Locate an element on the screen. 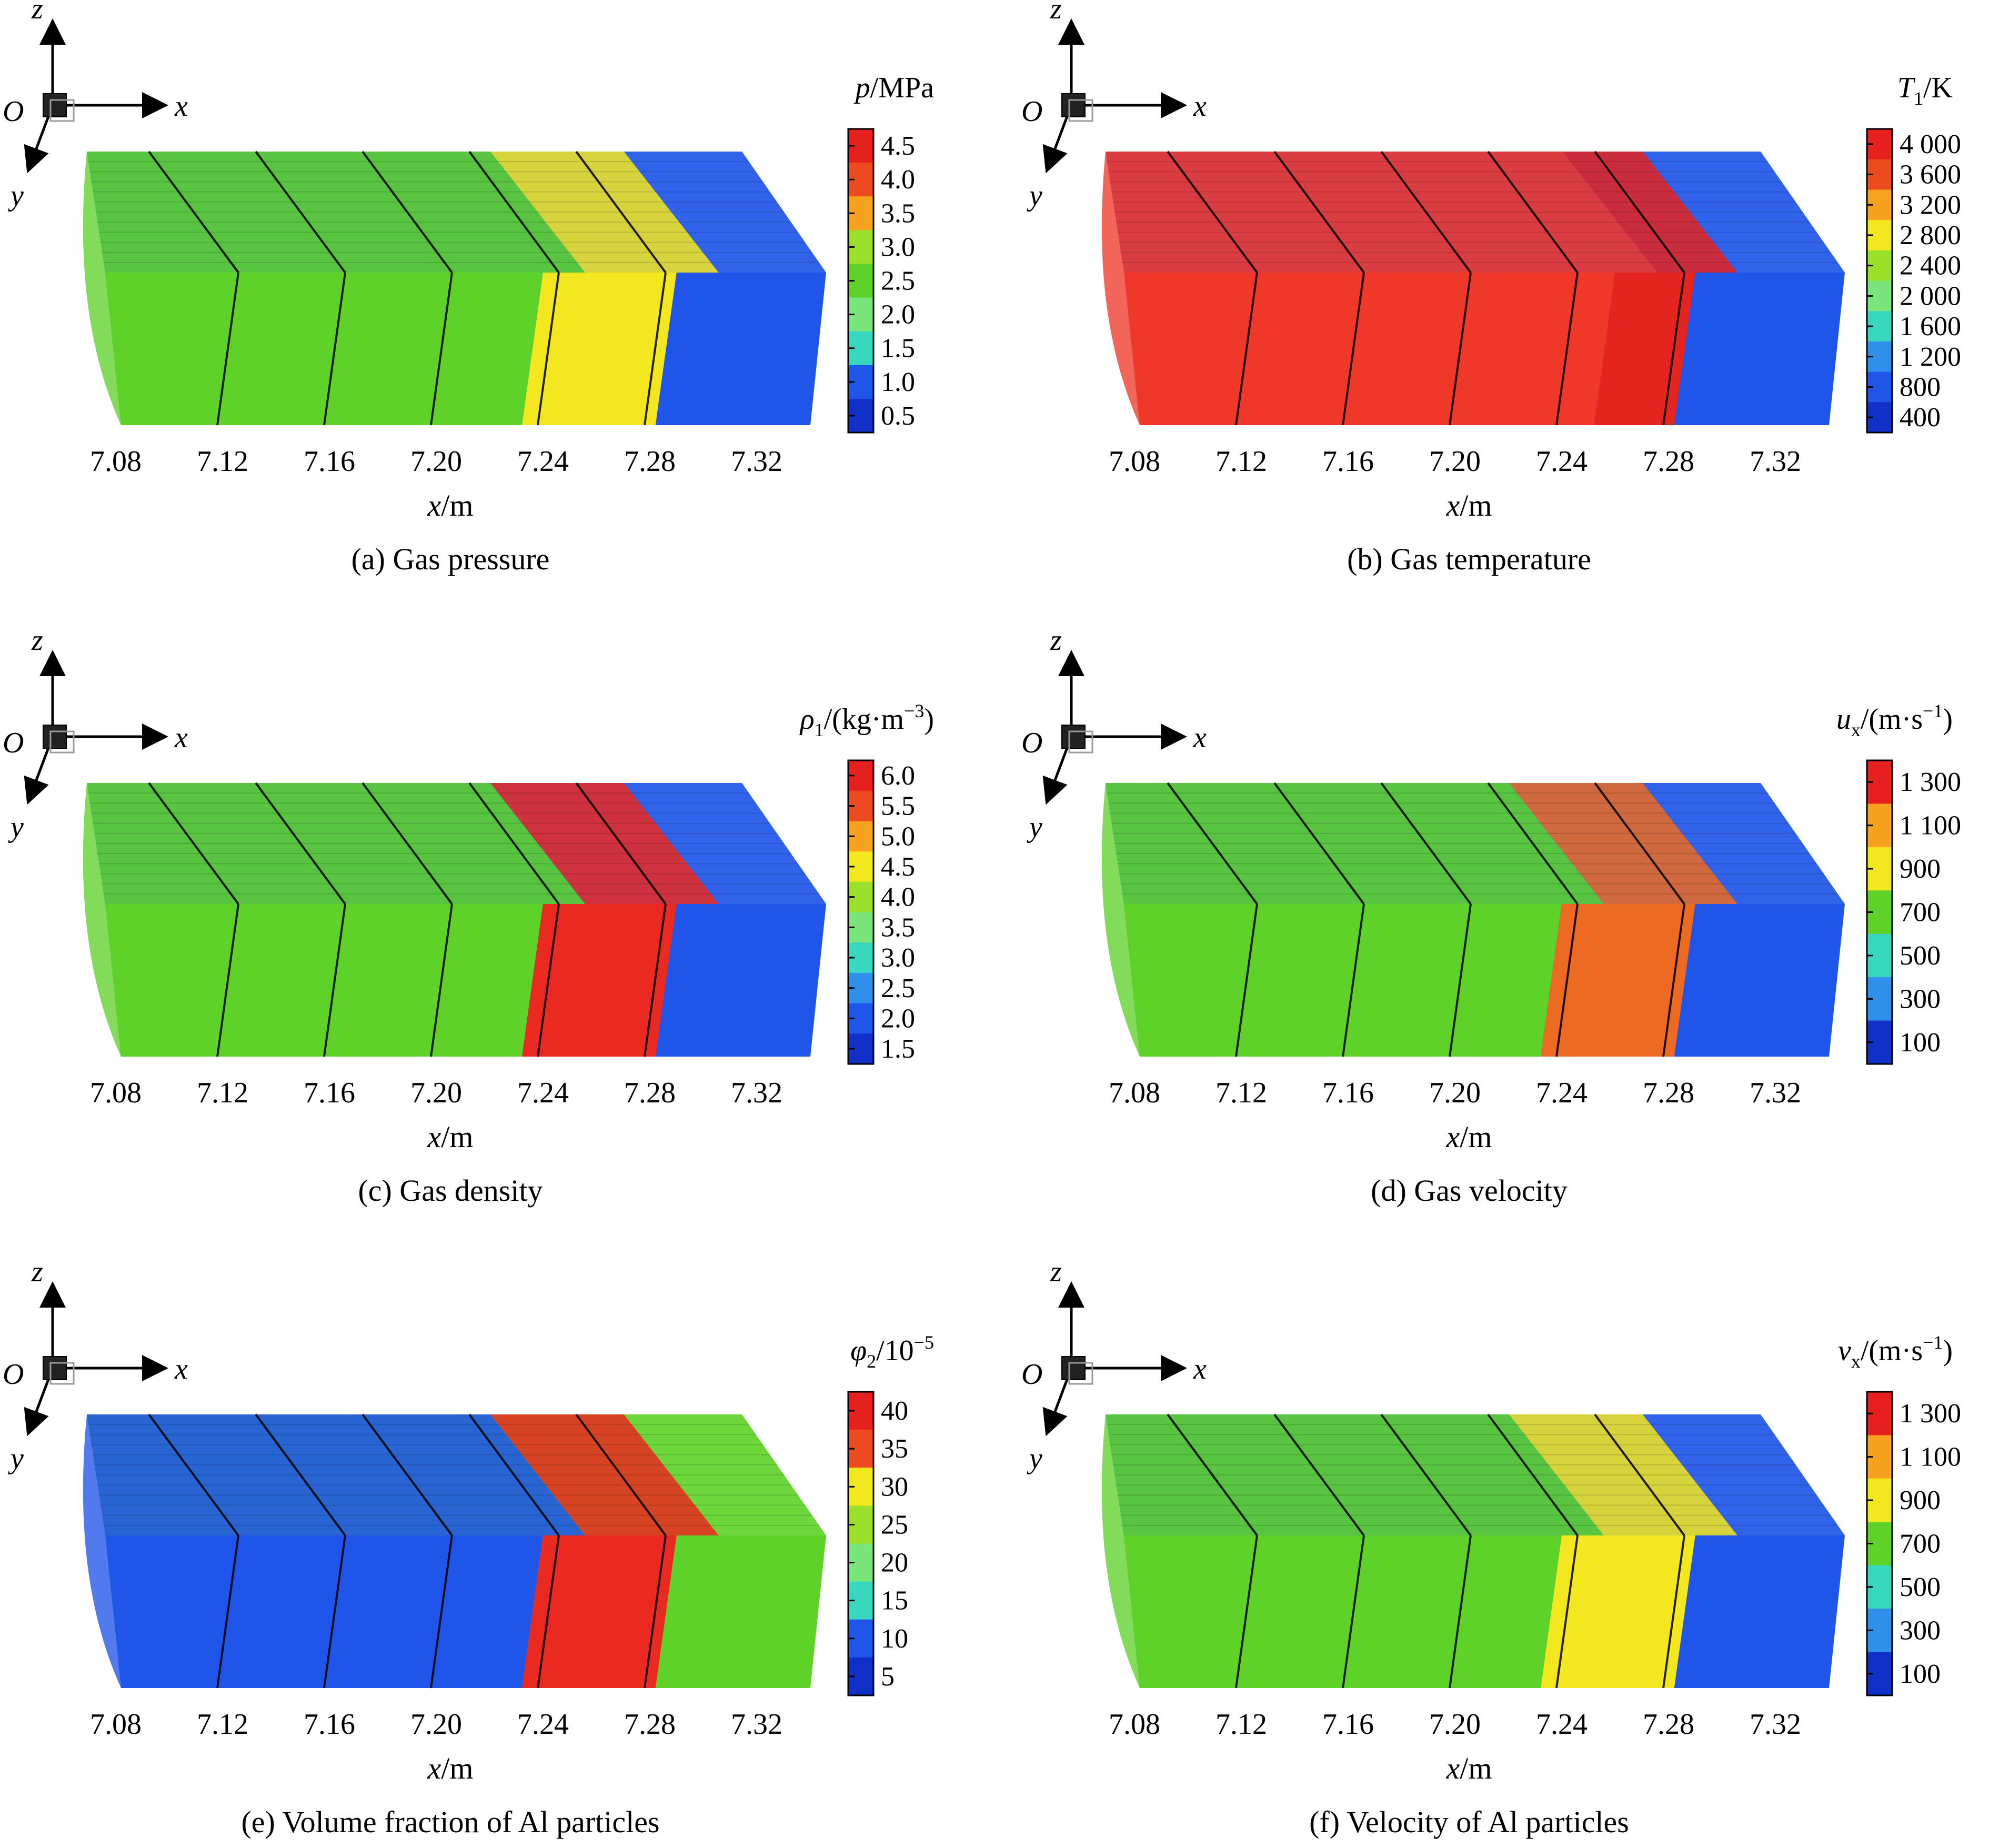 This screenshot has height=1848, width=1989. colorbar-title: ux/(m·s−1) is located at coordinates (1894, 720).